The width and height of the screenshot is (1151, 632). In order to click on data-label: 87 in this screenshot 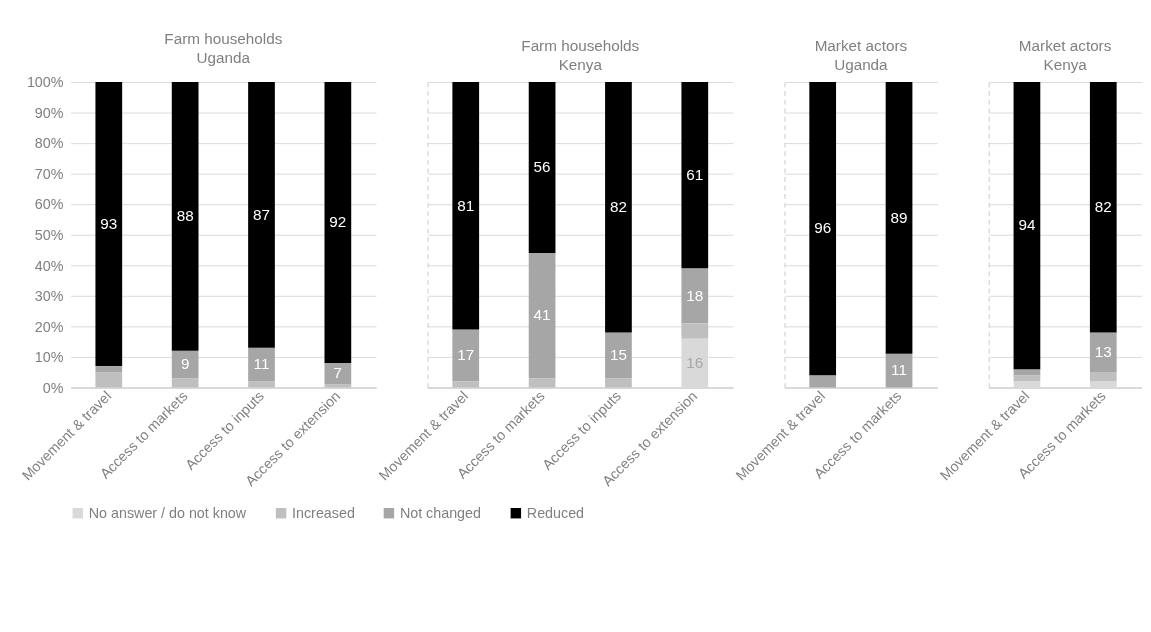, I will do `click(261, 214)`.